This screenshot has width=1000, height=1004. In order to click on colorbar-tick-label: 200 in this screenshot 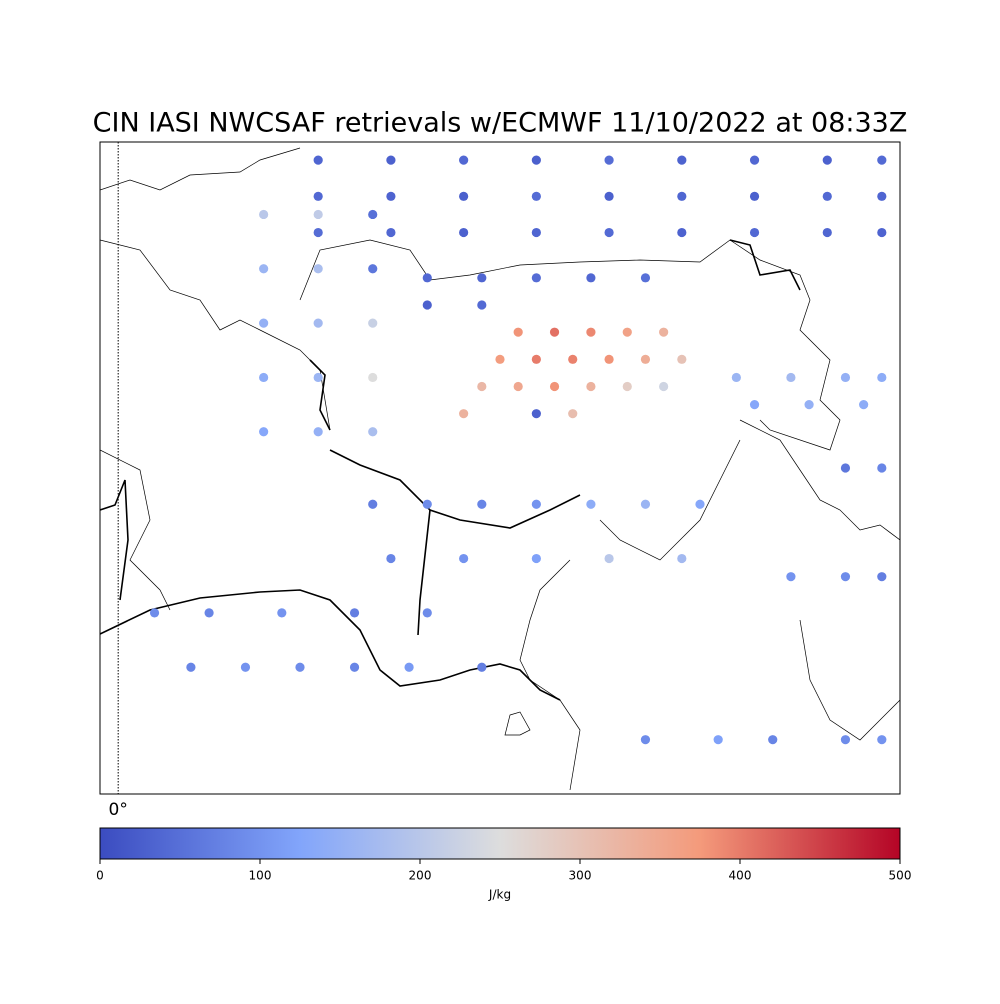, I will do `click(420, 876)`.